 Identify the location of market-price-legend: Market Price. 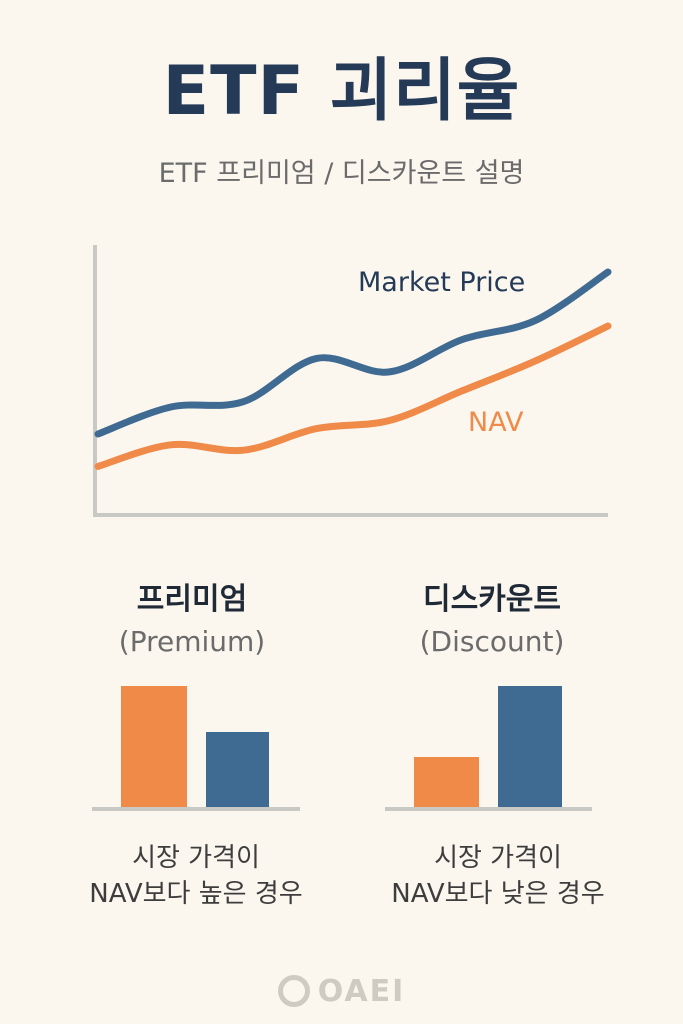
(441, 282).